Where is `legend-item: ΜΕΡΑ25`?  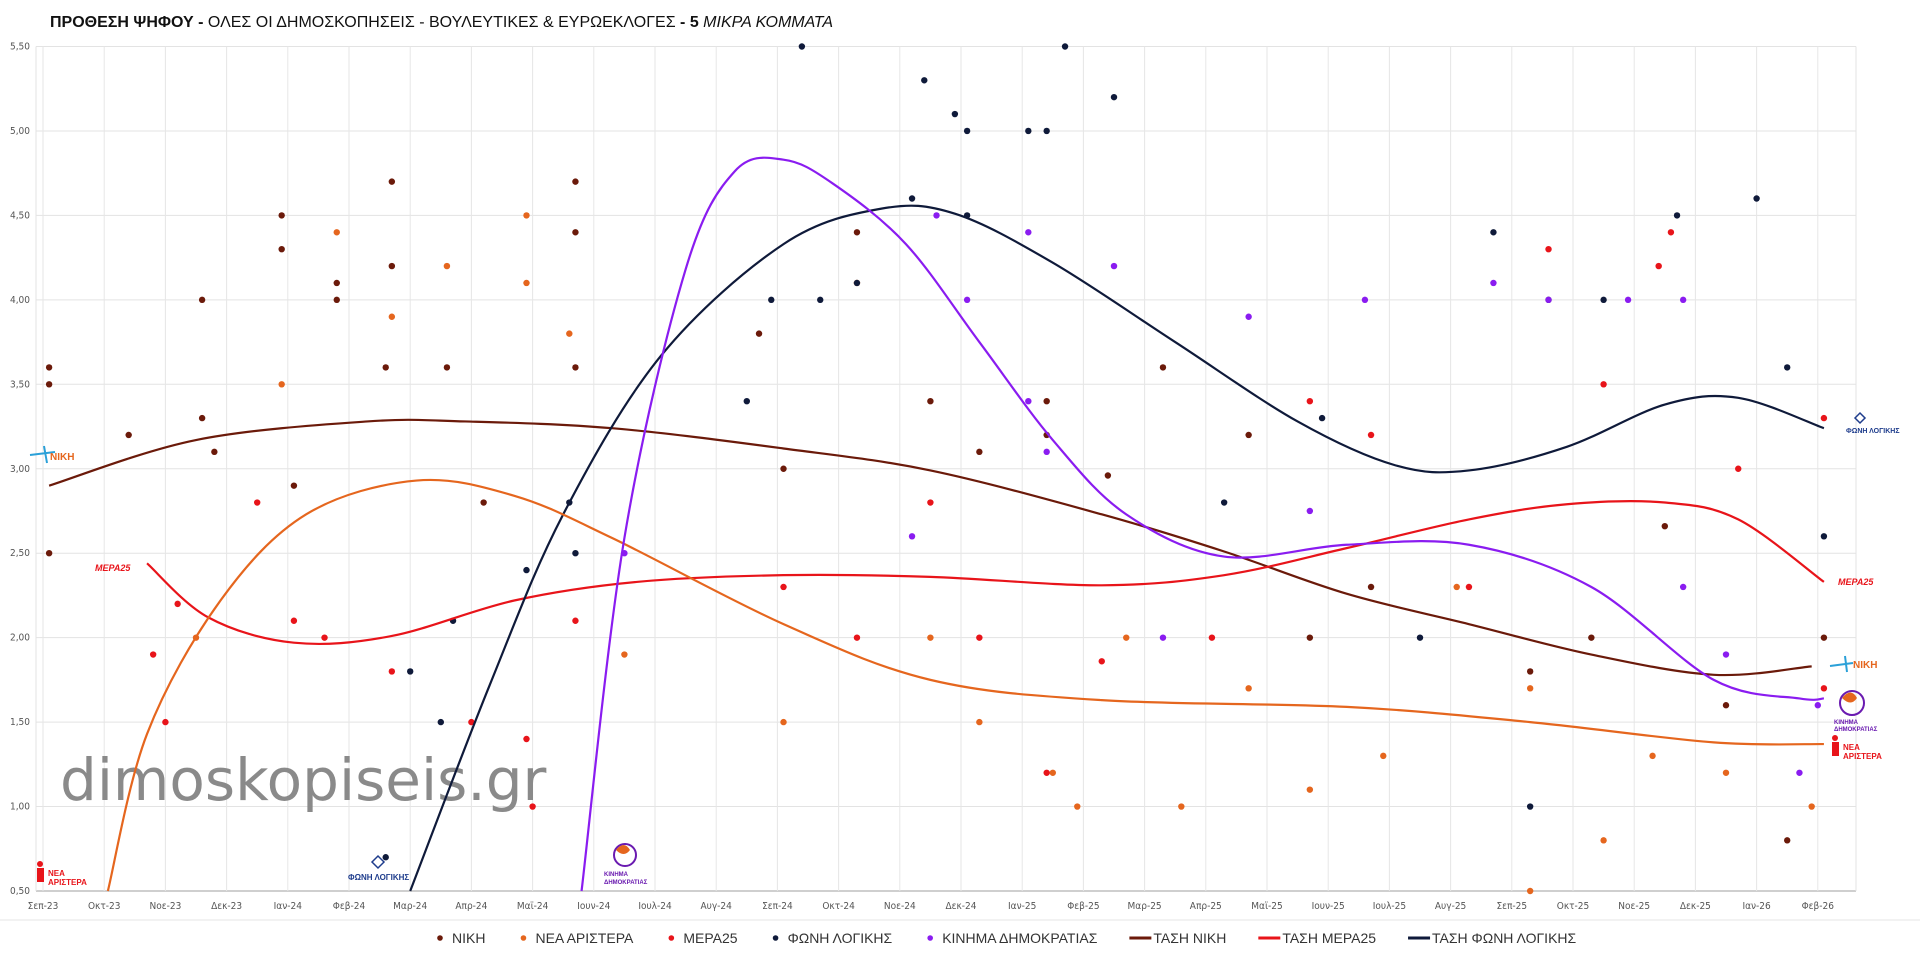
legend-item: ΜΕΡΑ25 is located at coordinates (703, 938).